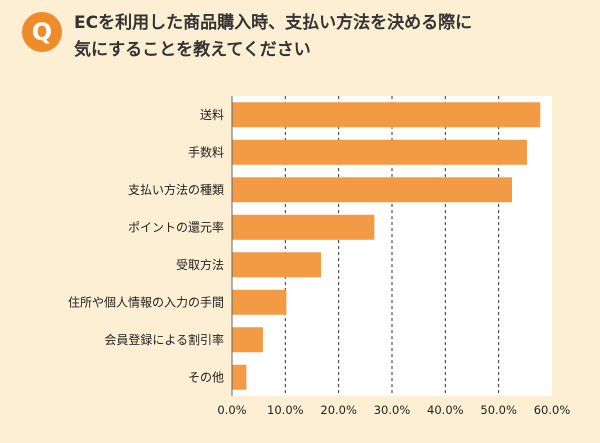  Describe the element at coordinates (176, 226) in the screenshot. I see `category-label: ポイントの還元率` at that location.